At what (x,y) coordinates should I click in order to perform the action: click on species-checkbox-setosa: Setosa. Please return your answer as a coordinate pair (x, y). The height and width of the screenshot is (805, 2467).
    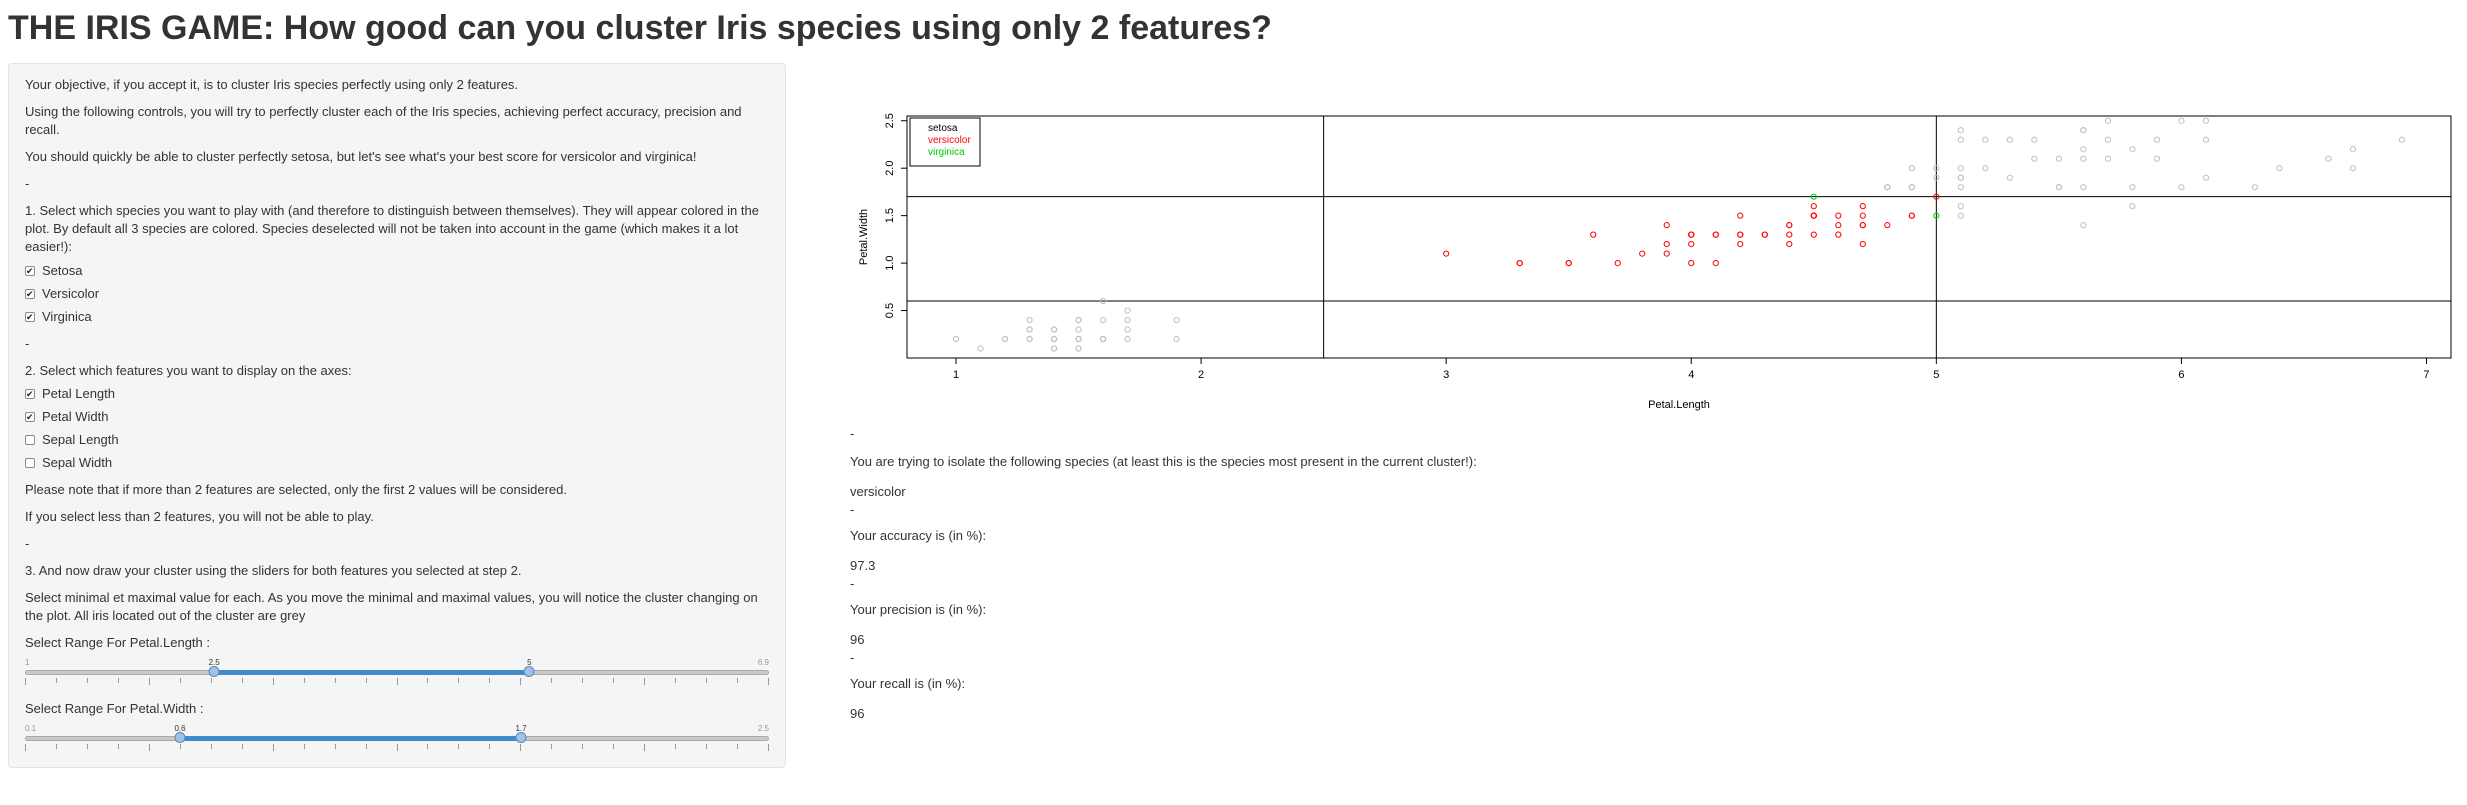
    Looking at the image, I should click on (397, 271).